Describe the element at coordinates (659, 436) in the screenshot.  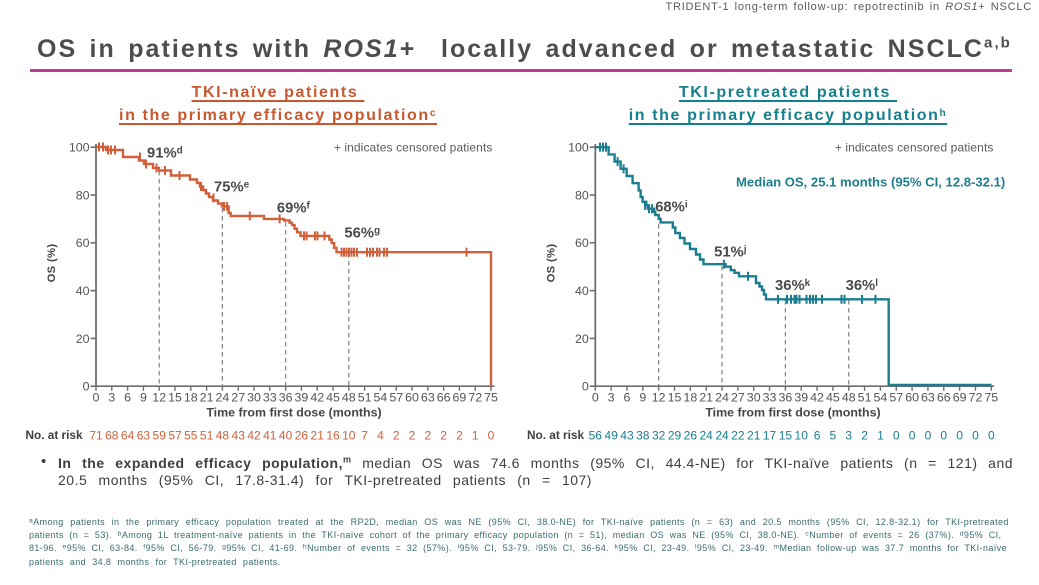
I see `svg-text: 32` at that location.